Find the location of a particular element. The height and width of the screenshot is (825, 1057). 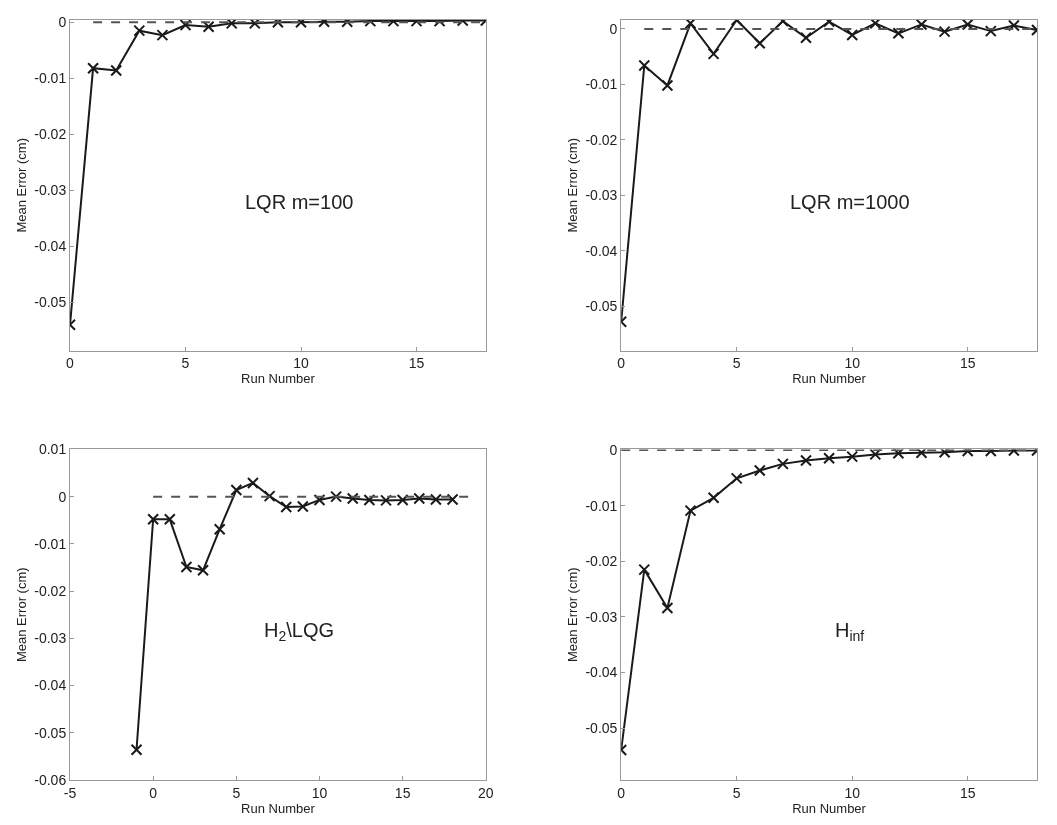

x-tick-label: 20 is located at coordinates (486, 792).